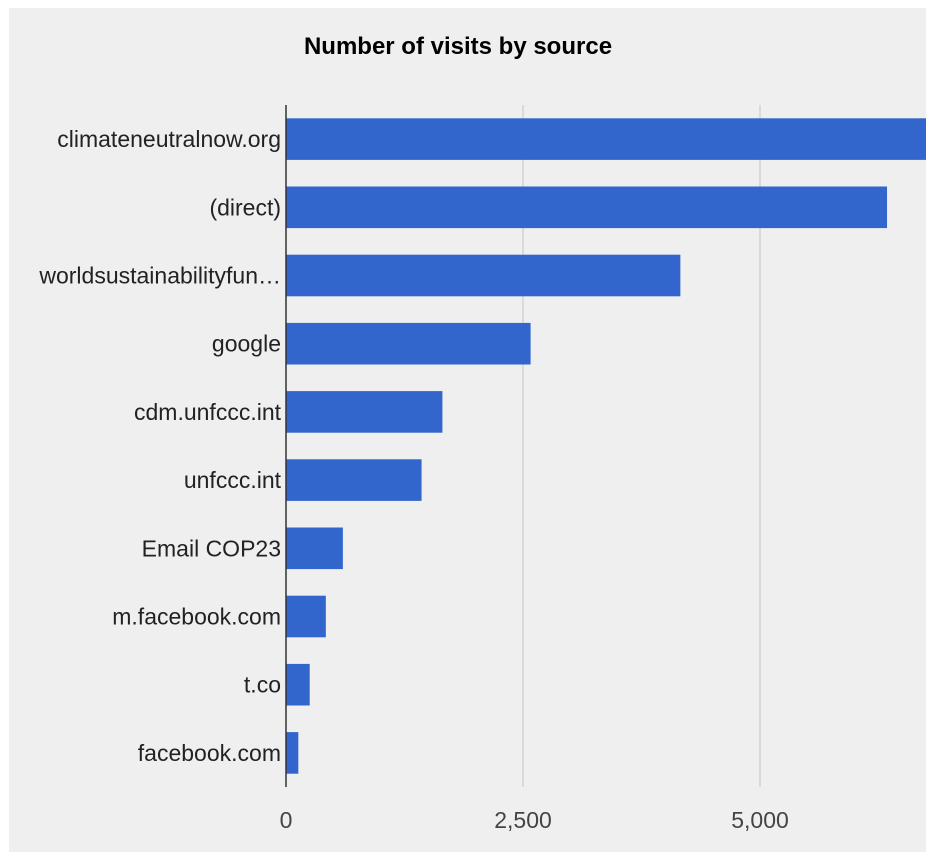 The width and height of the screenshot is (926, 855). Describe the element at coordinates (208, 412) in the screenshot. I see `category-label: cdm.unfccc.int` at that location.